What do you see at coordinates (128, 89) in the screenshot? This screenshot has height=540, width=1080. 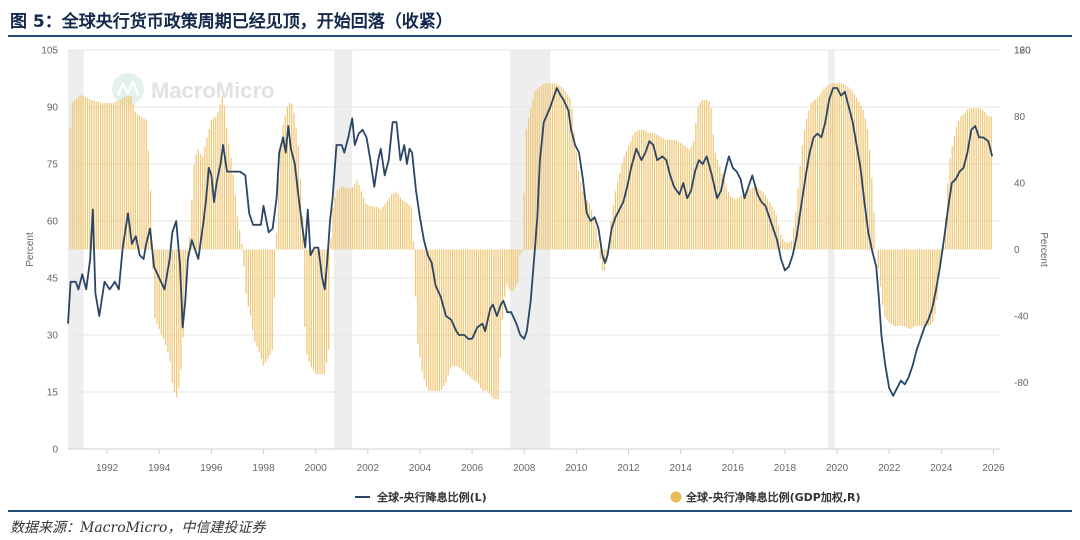 I see `watermark-logo-icon` at bounding box center [128, 89].